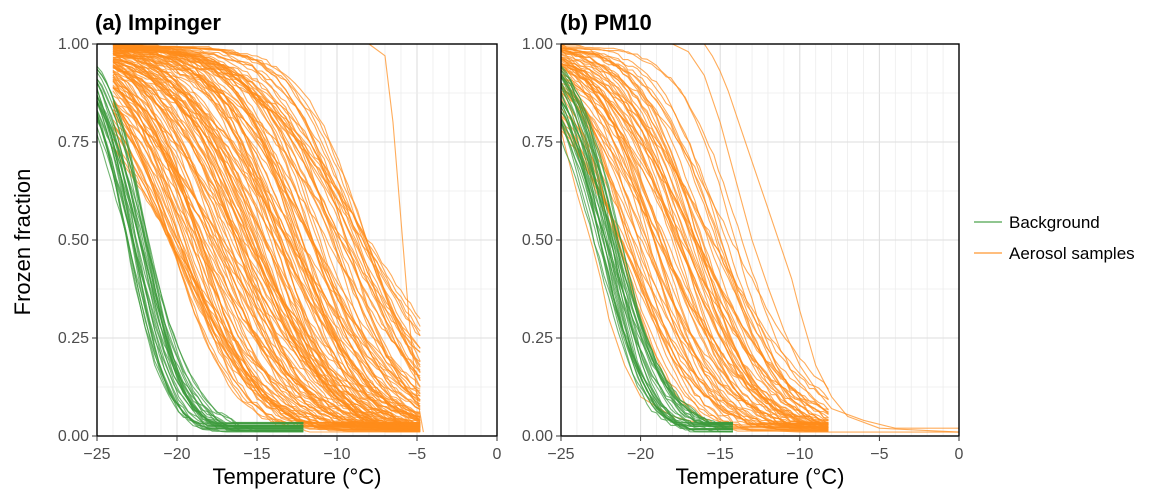  What do you see at coordinates (606, 22) in the screenshot?
I see `panel-title: (b) PM10` at bounding box center [606, 22].